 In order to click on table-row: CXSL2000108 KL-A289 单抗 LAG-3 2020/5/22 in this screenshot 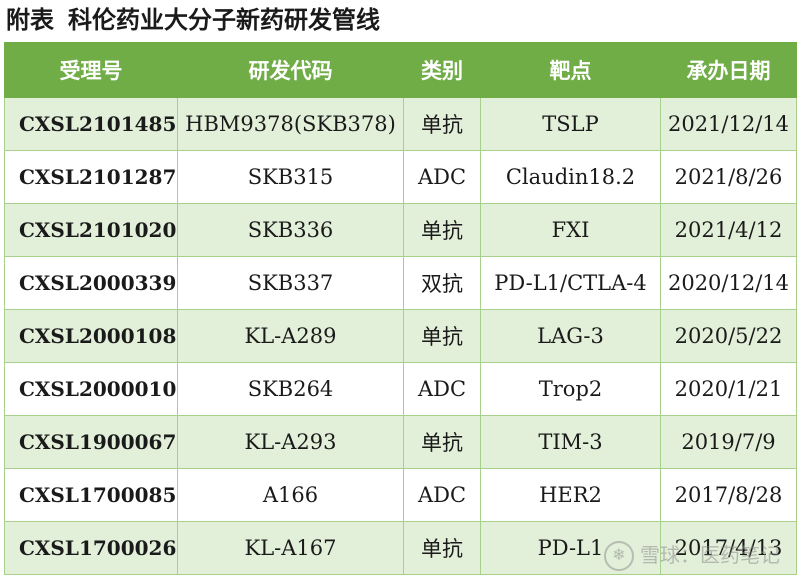, I will do `click(400, 336)`.